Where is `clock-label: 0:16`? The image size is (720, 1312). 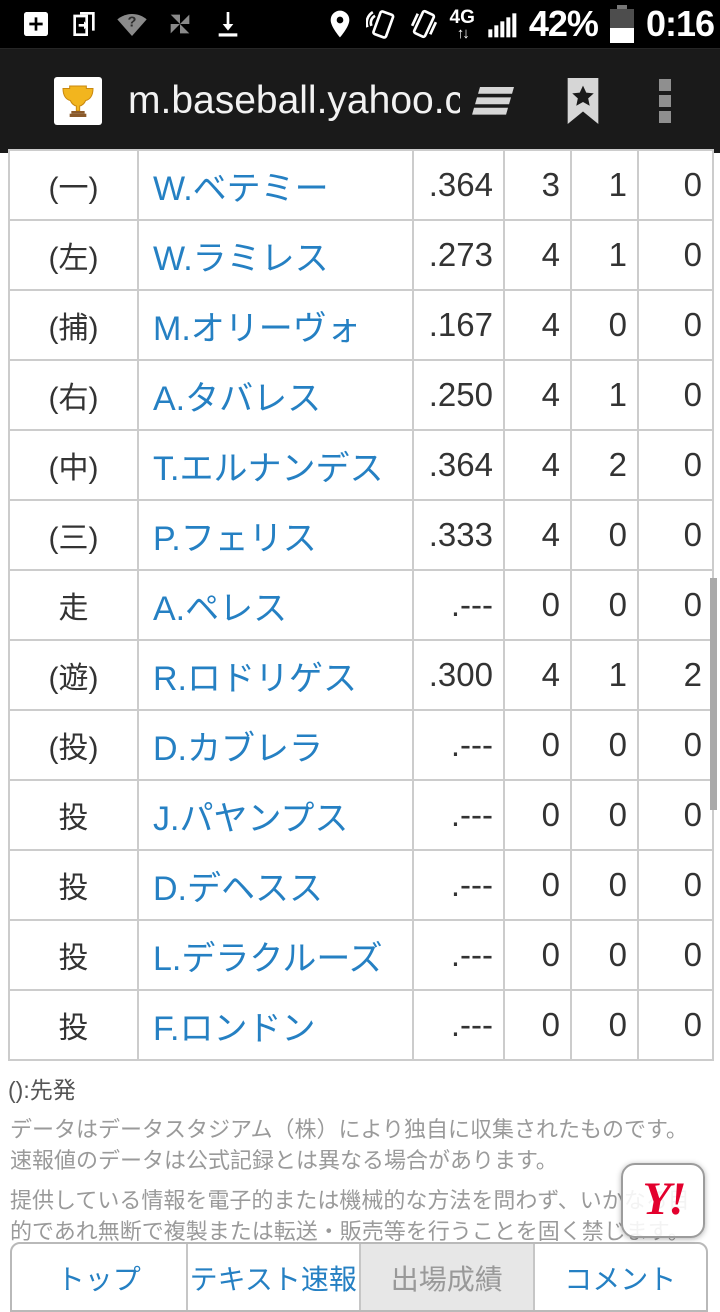 clock-label: 0:16 is located at coordinates (680, 23).